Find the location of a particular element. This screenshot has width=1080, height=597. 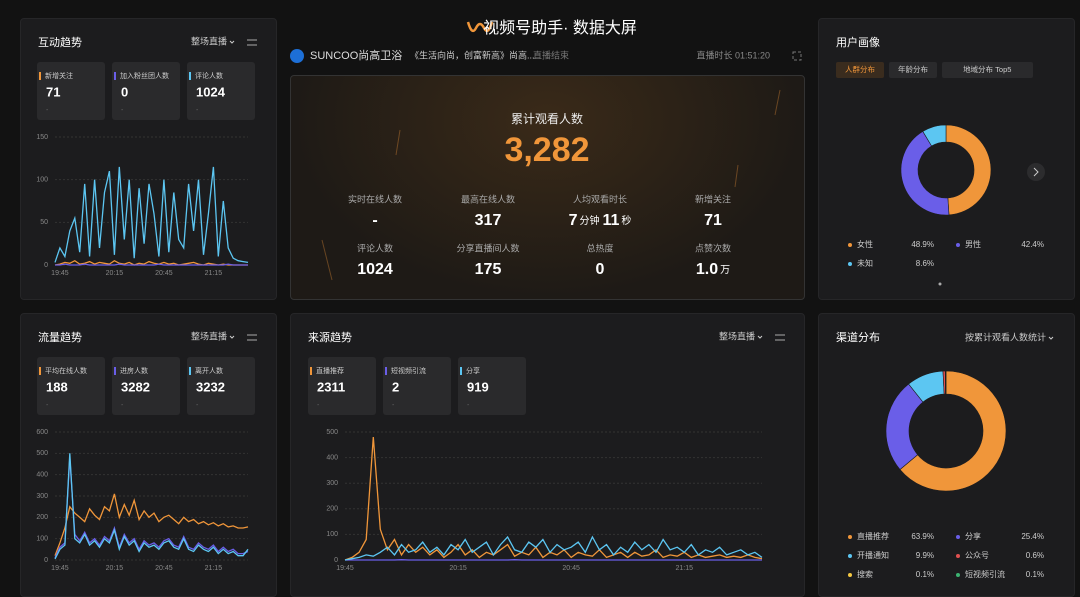

metric-value: 2 is located at coordinates (395, 386).